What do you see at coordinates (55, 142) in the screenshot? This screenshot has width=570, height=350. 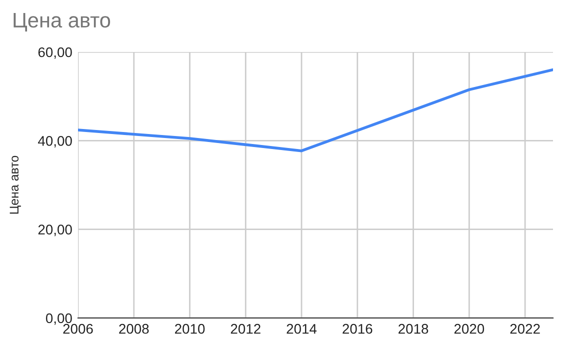 I see `y-tick-label: 40,00` at bounding box center [55, 142].